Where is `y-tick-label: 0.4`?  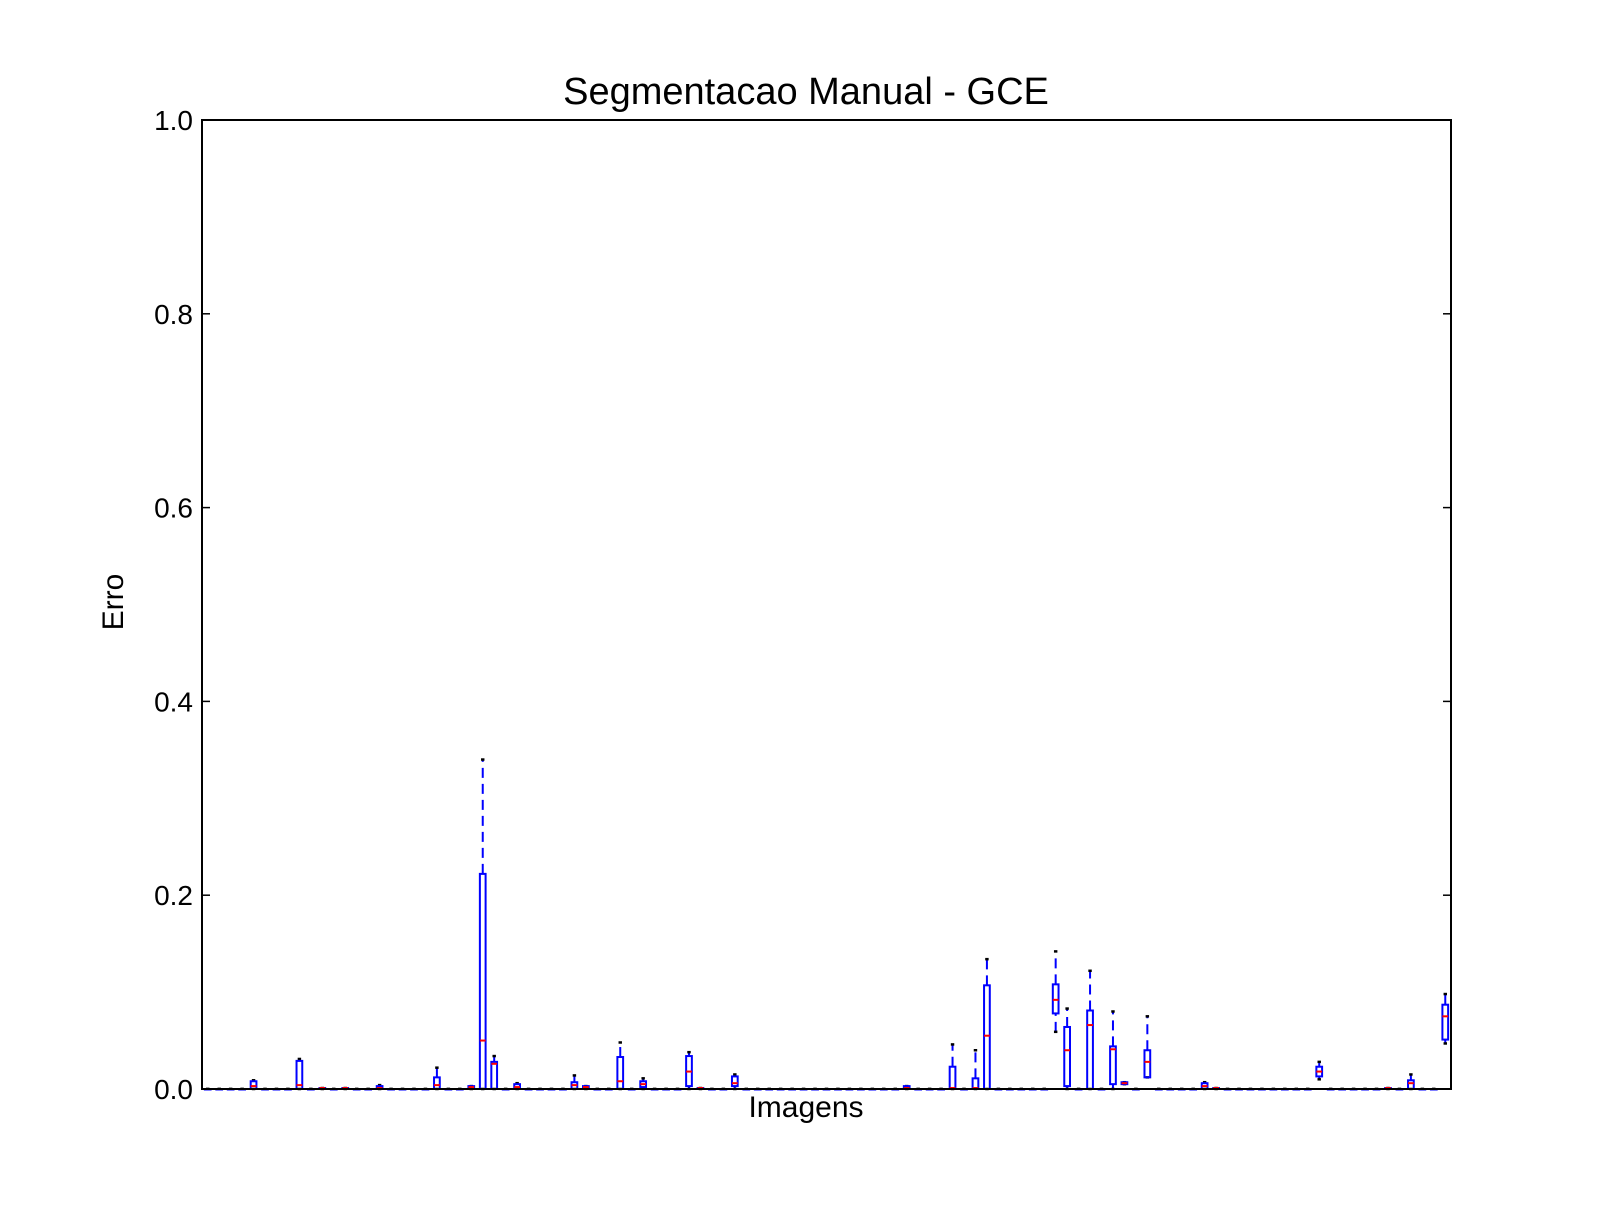 y-tick-label: 0.4 is located at coordinates (173, 701).